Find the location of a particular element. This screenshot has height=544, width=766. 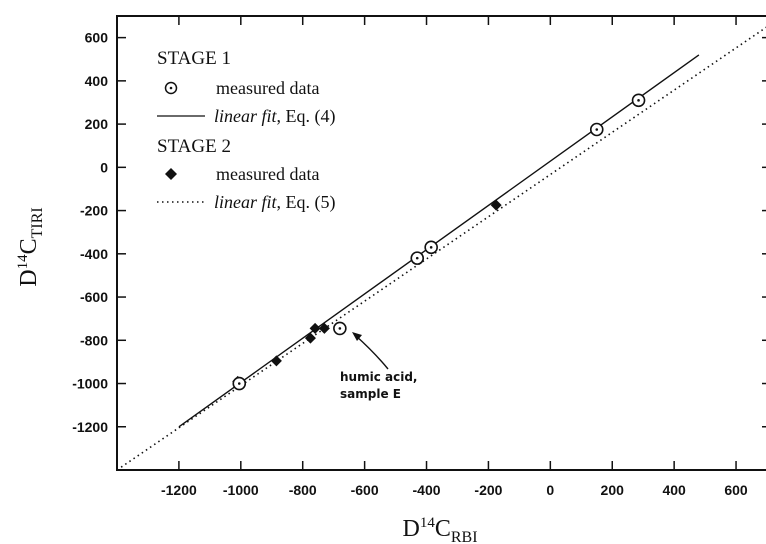

legend-diamond-marker-icon is located at coordinates (171, 174).